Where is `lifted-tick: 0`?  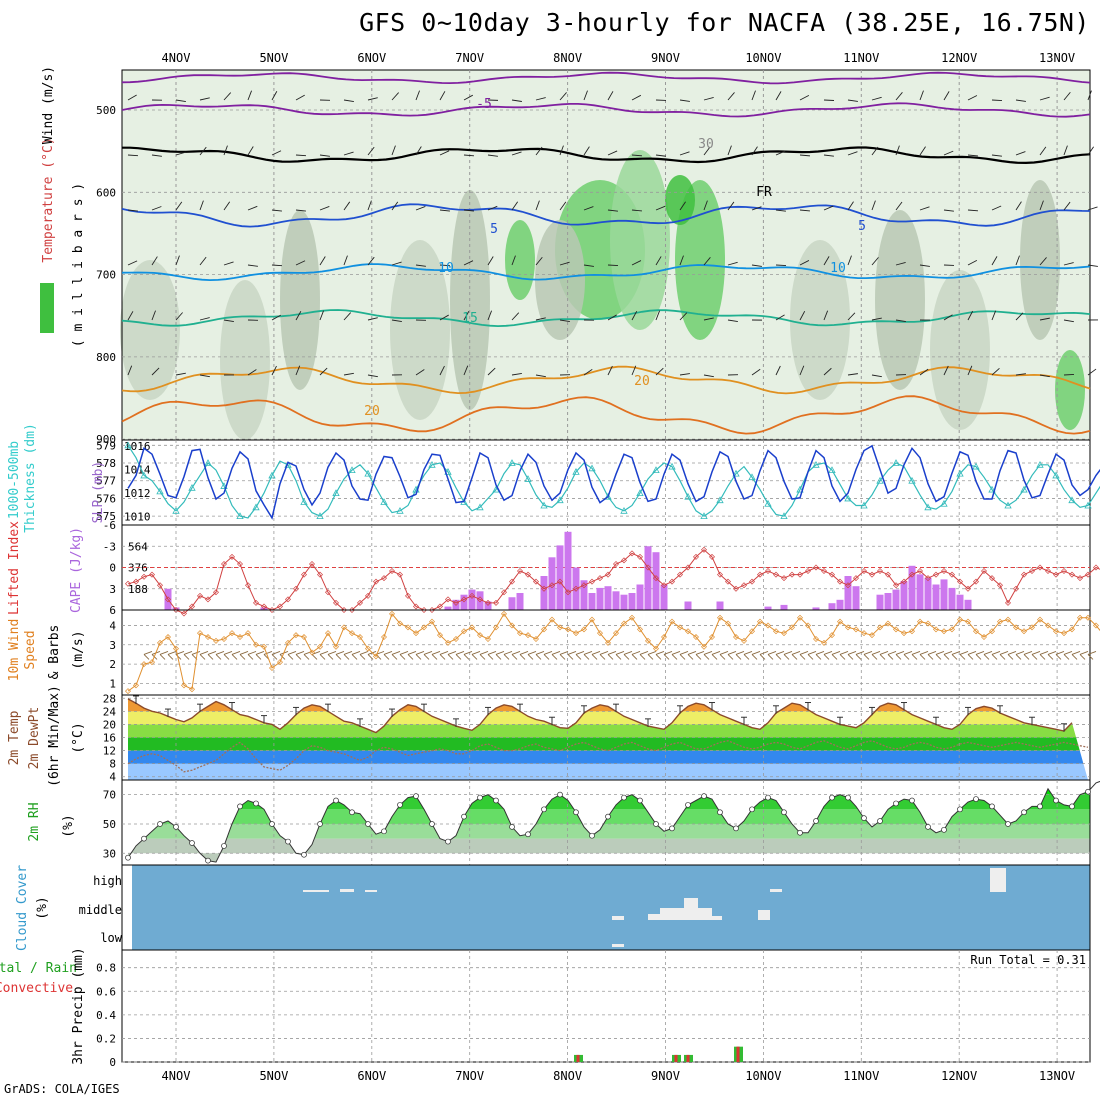
lifted-tick: 0 is located at coordinates (112, 568).